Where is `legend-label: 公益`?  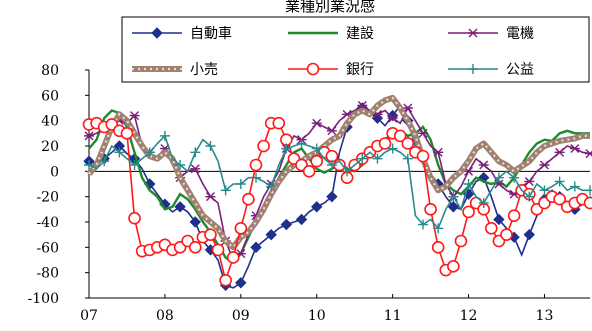 legend-label: 公益 is located at coordinates (520, 70).